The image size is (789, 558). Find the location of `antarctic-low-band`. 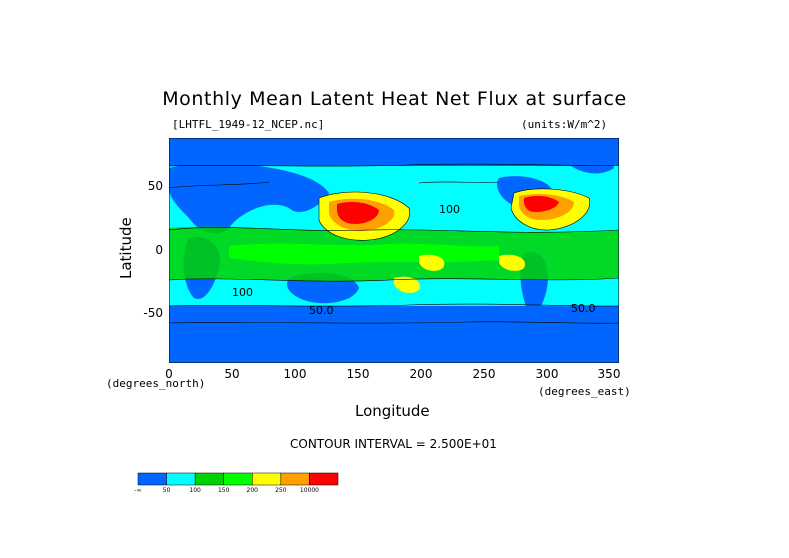

antarctic-low-band is located at coordinates (394, 334).